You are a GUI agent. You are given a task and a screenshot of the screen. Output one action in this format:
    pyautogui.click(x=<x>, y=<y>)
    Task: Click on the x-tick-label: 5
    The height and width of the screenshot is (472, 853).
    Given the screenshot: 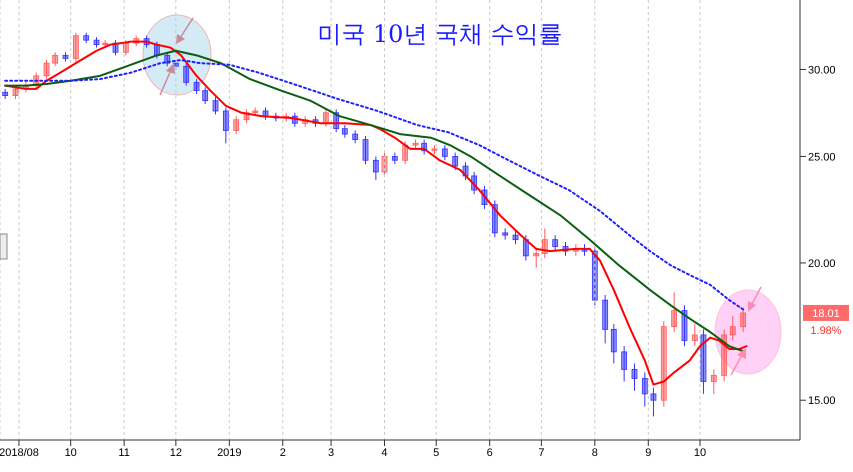 What is the action you would take?
    pyautogui.click(x=436, y=452)
    